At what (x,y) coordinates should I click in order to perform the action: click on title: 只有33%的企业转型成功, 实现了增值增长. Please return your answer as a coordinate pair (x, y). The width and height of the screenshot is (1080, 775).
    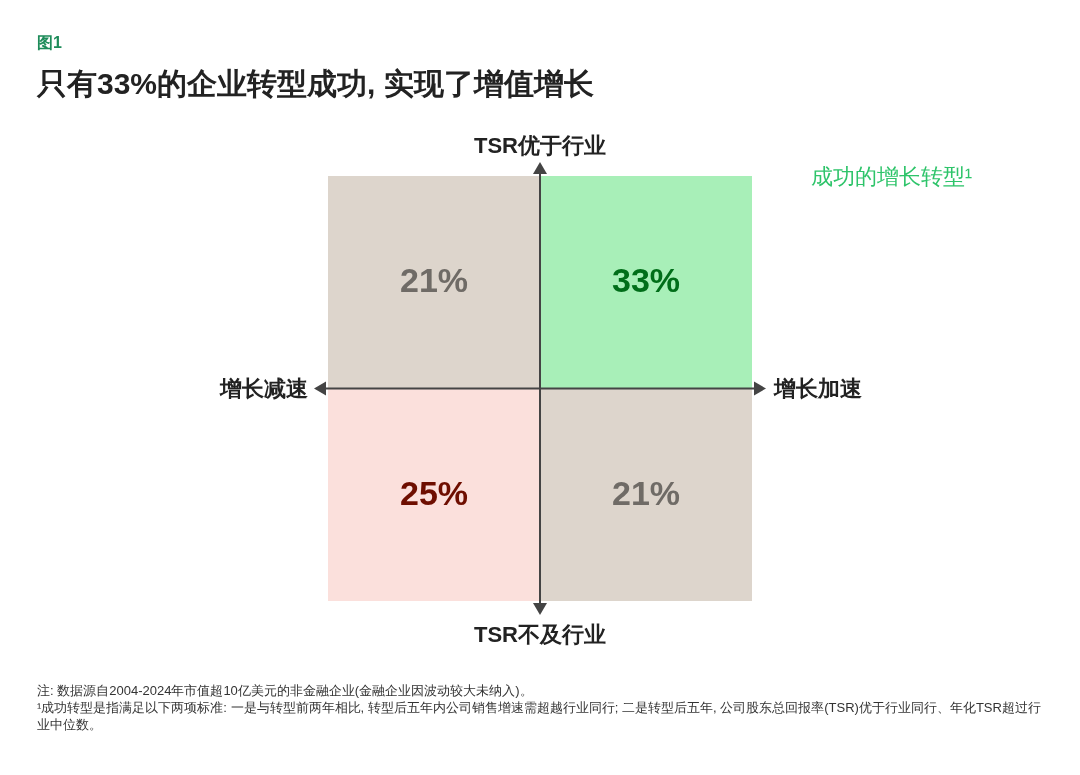
    Looking at the image, I should click on (315, 84).